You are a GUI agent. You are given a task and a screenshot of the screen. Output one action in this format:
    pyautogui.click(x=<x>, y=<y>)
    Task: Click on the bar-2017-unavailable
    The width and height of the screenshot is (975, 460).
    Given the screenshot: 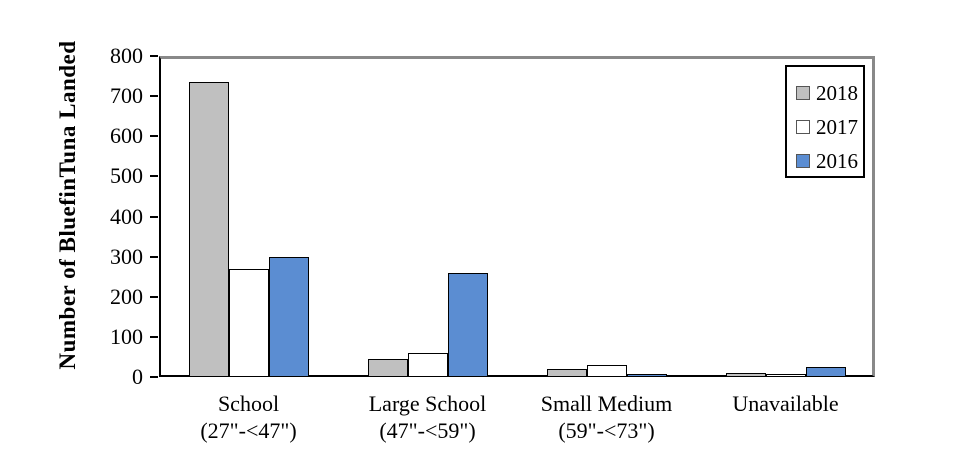 What is the action you would take?
    pyautogui.click(x=785, y=375)
    